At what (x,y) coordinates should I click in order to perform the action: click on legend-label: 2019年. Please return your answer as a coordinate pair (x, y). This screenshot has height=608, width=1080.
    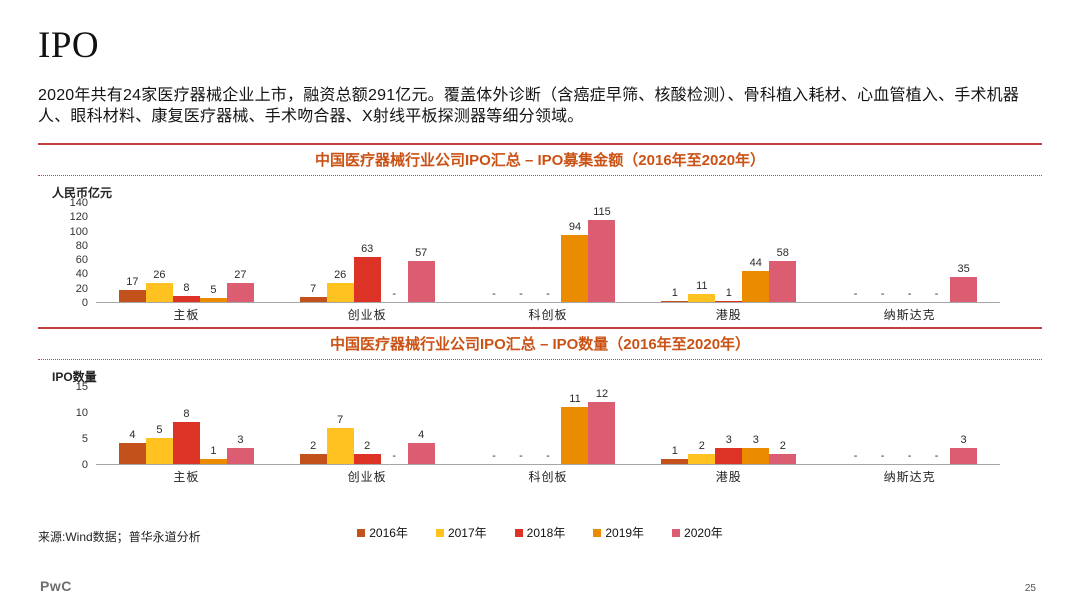
    Looking at the image, I should click on (625, 533).